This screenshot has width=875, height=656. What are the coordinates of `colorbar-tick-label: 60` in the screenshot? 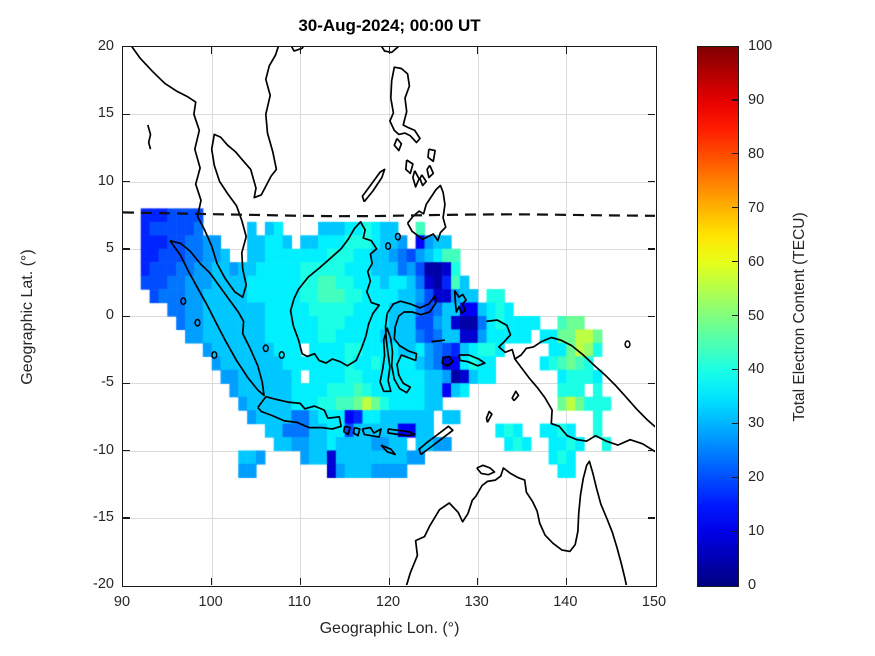 It's located at (756, 261).